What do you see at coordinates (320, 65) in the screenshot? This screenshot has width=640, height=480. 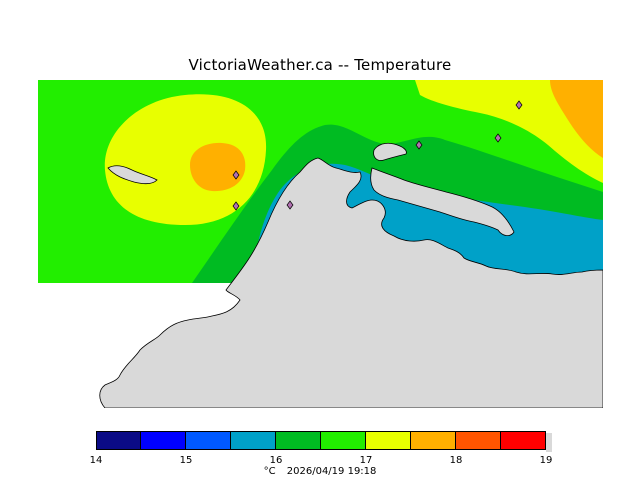 I see `map-title: VictoriaWeather.ca -- Temperature` at bounding box center [320, 65].